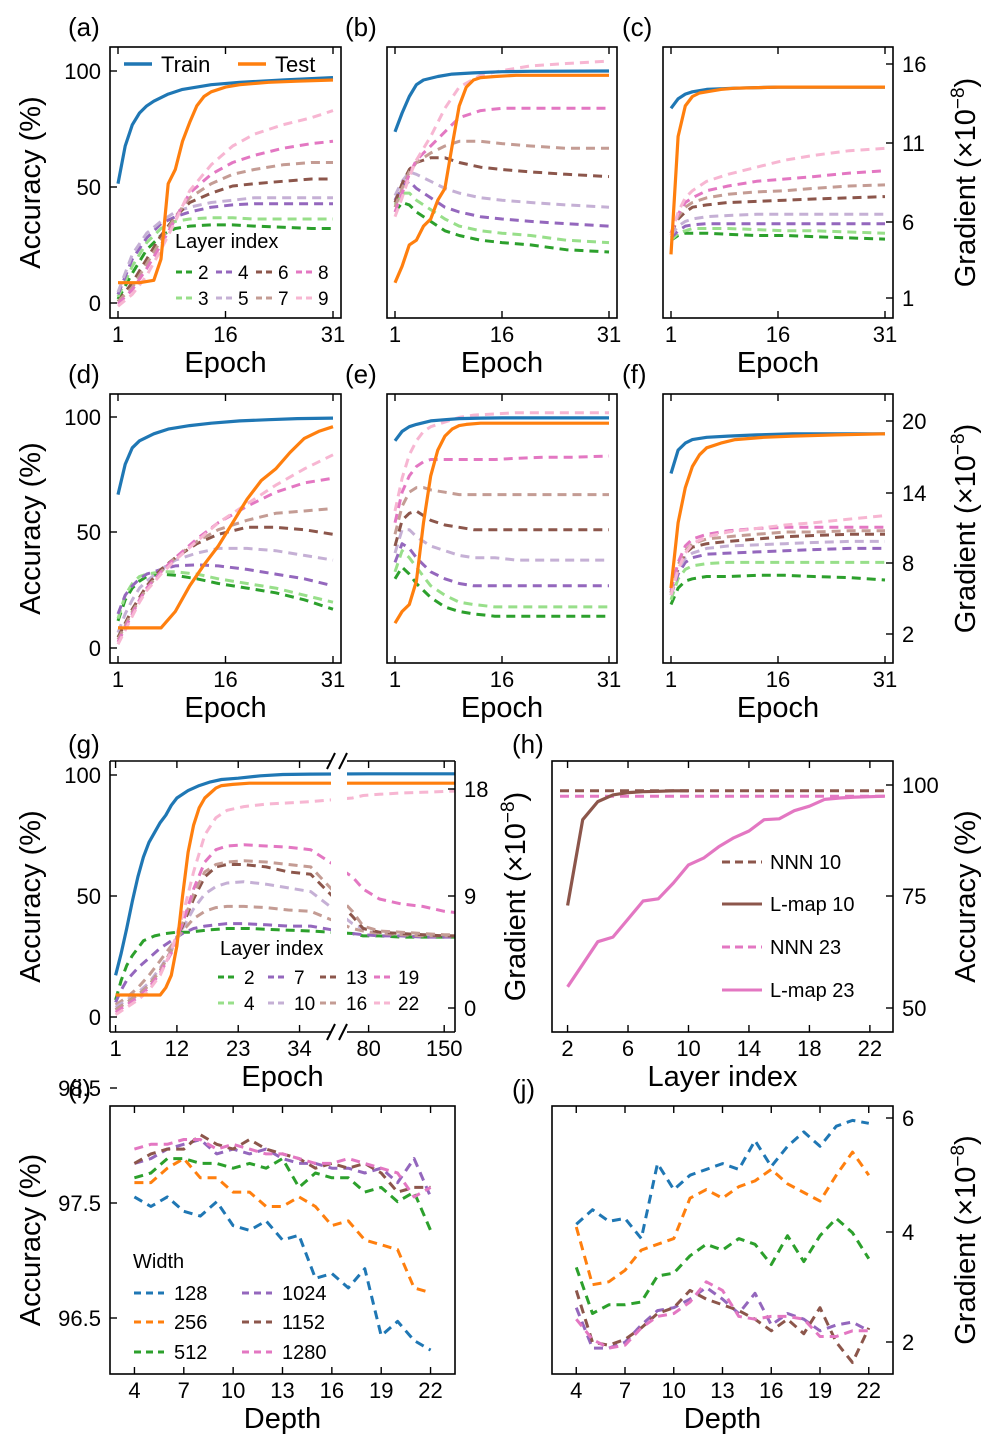 The image size is (997, 1447). Describe the element at coordinates (219, 64) in the screenshot. I see `legend-train-test: Train Test` at that location.